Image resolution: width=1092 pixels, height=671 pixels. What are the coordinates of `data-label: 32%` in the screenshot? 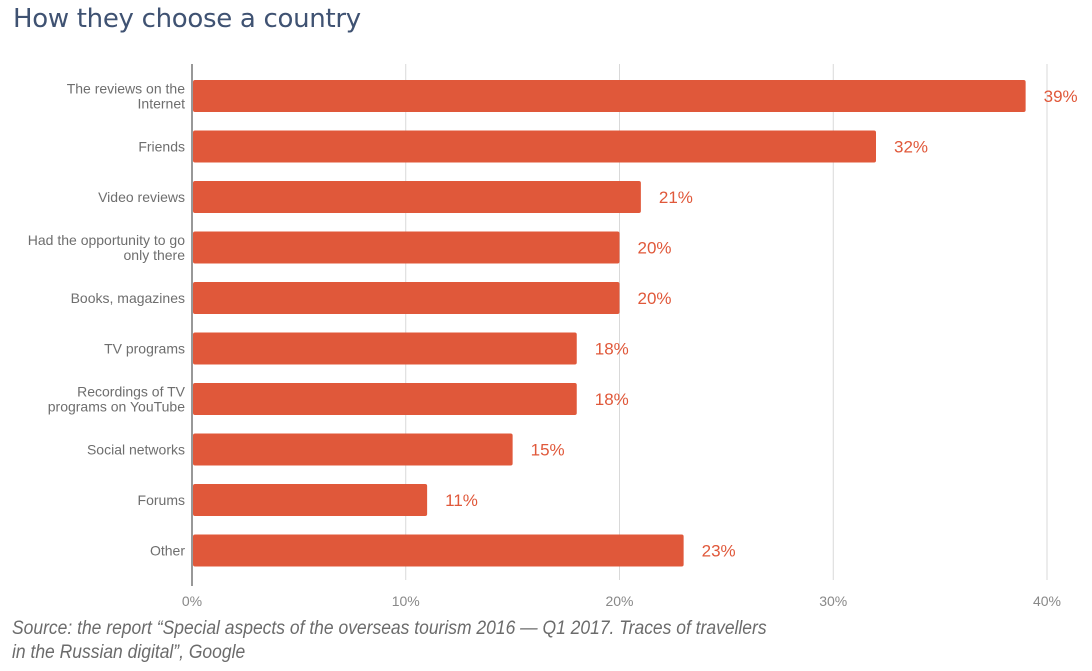 It's located at (911, 147).